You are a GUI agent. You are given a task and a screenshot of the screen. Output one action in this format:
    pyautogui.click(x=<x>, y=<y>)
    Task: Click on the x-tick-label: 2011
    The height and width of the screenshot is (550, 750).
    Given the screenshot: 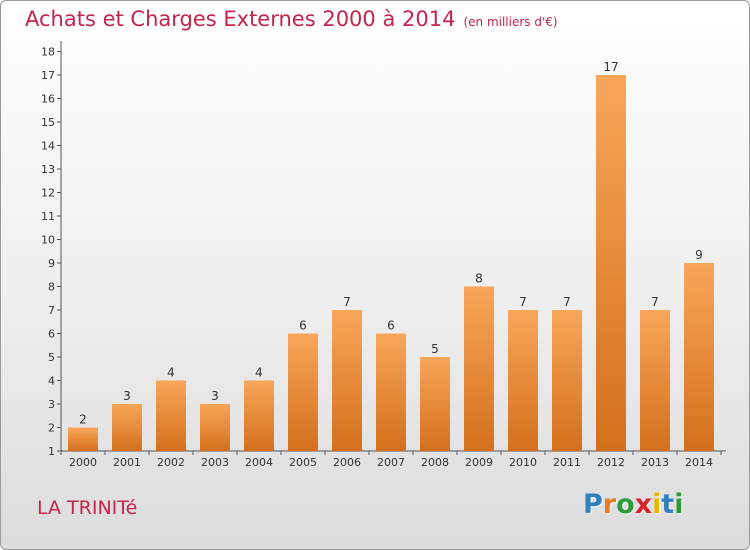 What is the action you would take?
    pyautogui.click(x=567, y=462)
    